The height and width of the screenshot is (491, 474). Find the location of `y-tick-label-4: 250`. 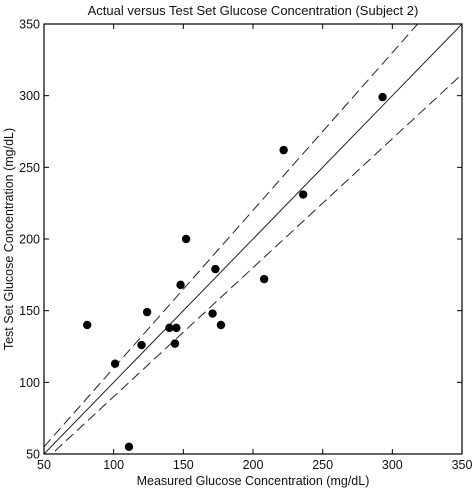

y-tick-label-4: 250 is located at coordinates (29, 168).